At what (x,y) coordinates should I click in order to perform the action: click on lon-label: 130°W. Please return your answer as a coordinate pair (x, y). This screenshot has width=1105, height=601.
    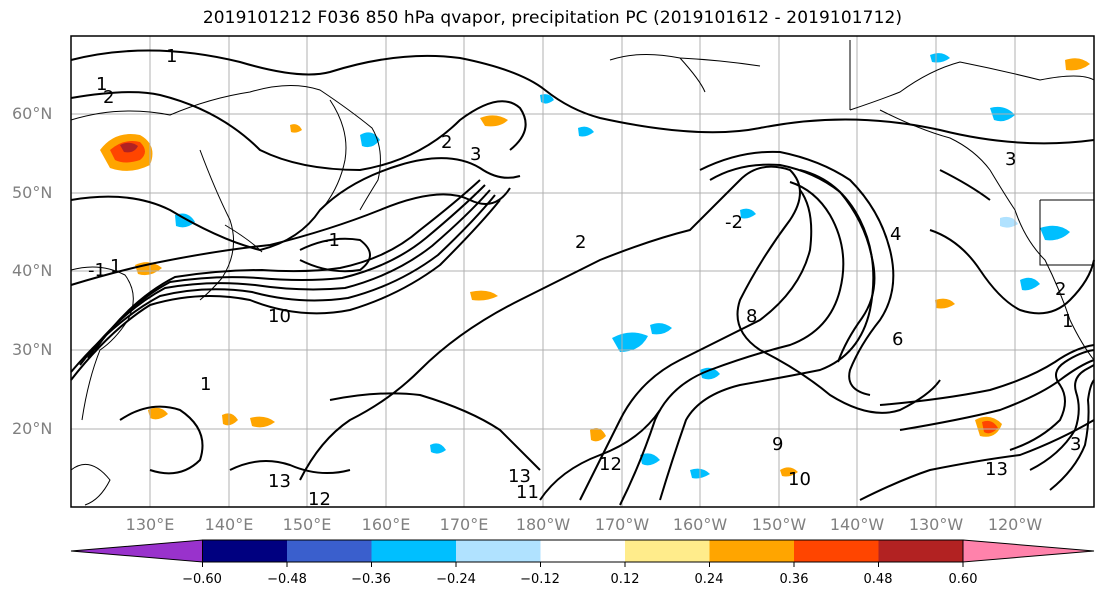
    Looking at the image, I should click on (936, 524).